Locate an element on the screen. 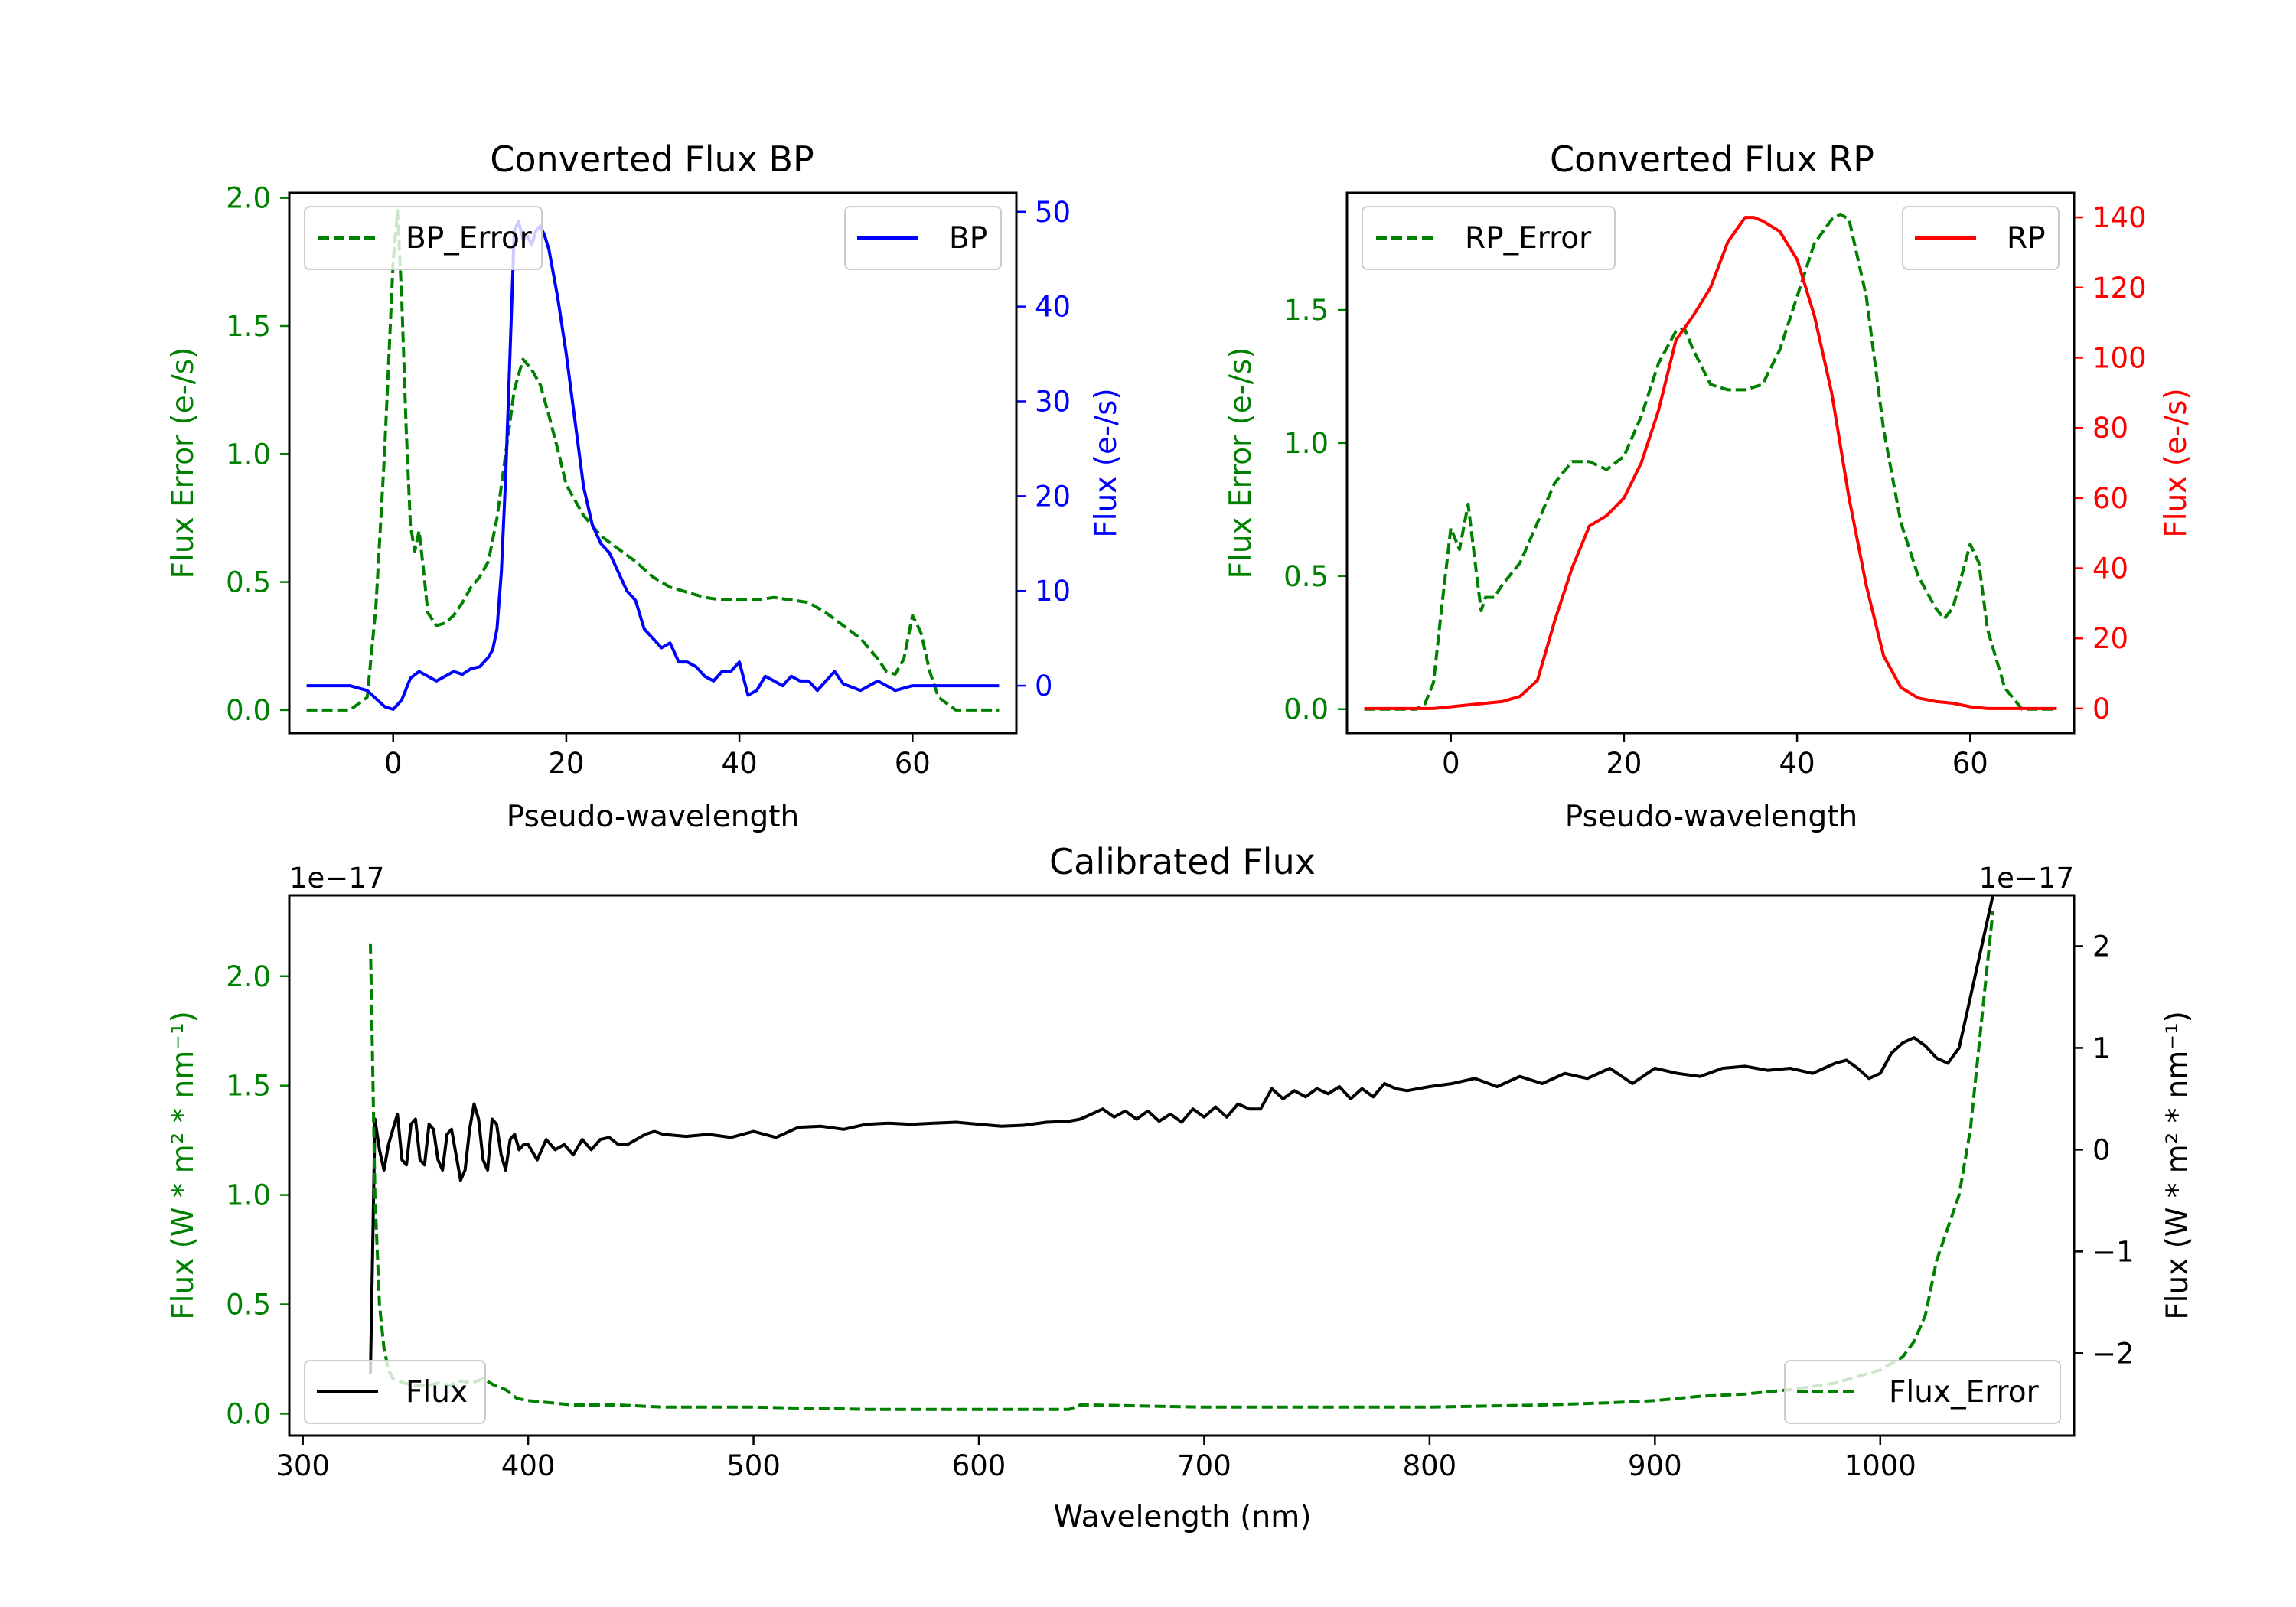 The image size is (2296, 1607). legend-label-rp: RP is located at coordinates (2026, 239).